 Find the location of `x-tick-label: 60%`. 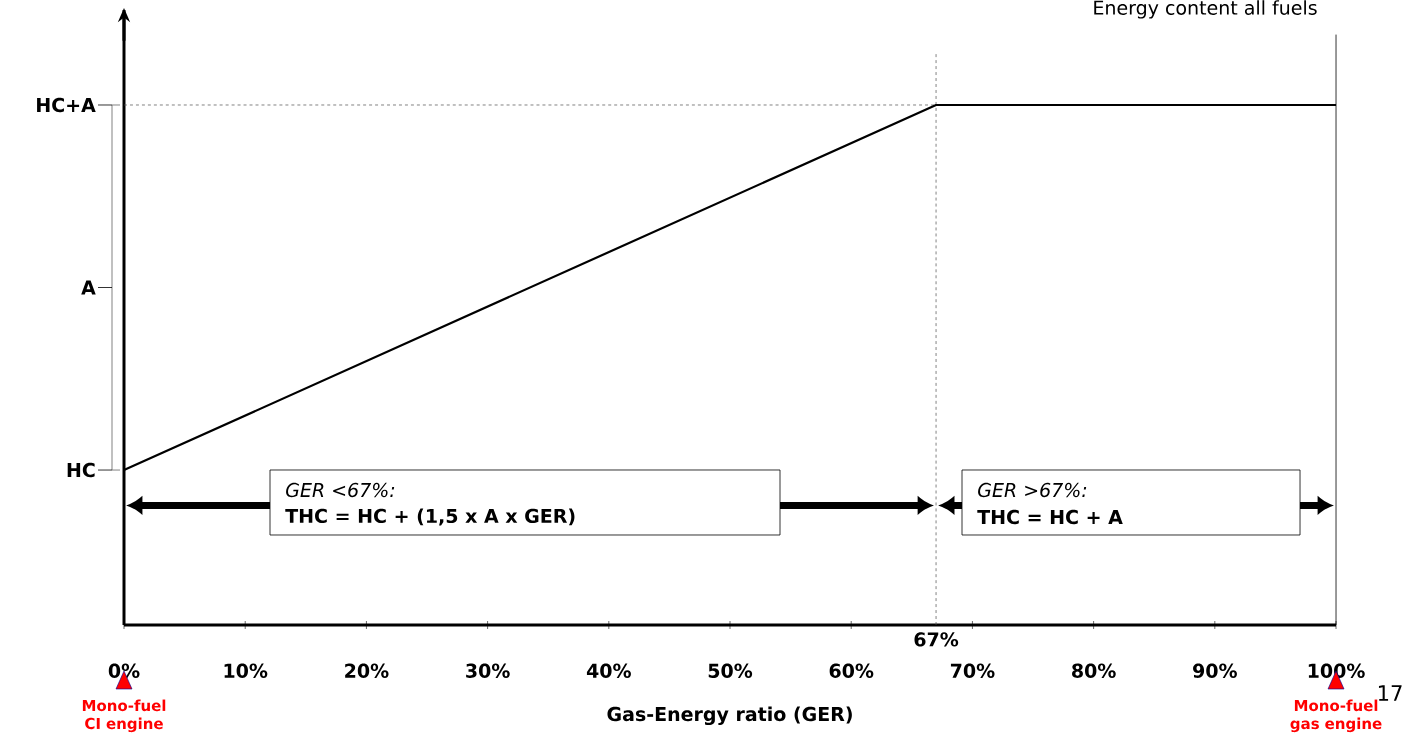

x-tick-label: 60% is located at coordinates (851, 670).